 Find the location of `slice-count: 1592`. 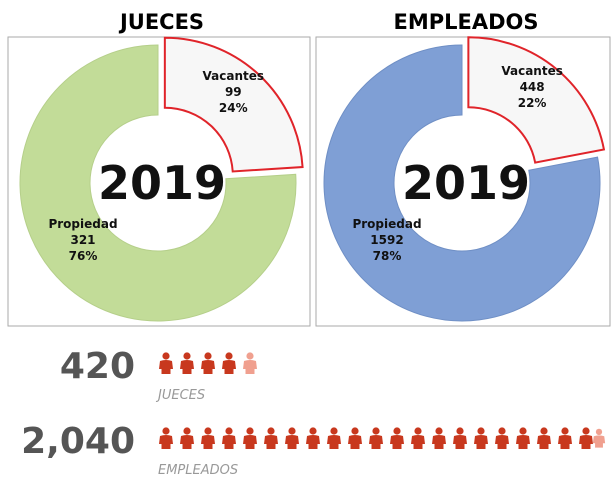

slice-count: 1592 is located at coordinates (386, 240).